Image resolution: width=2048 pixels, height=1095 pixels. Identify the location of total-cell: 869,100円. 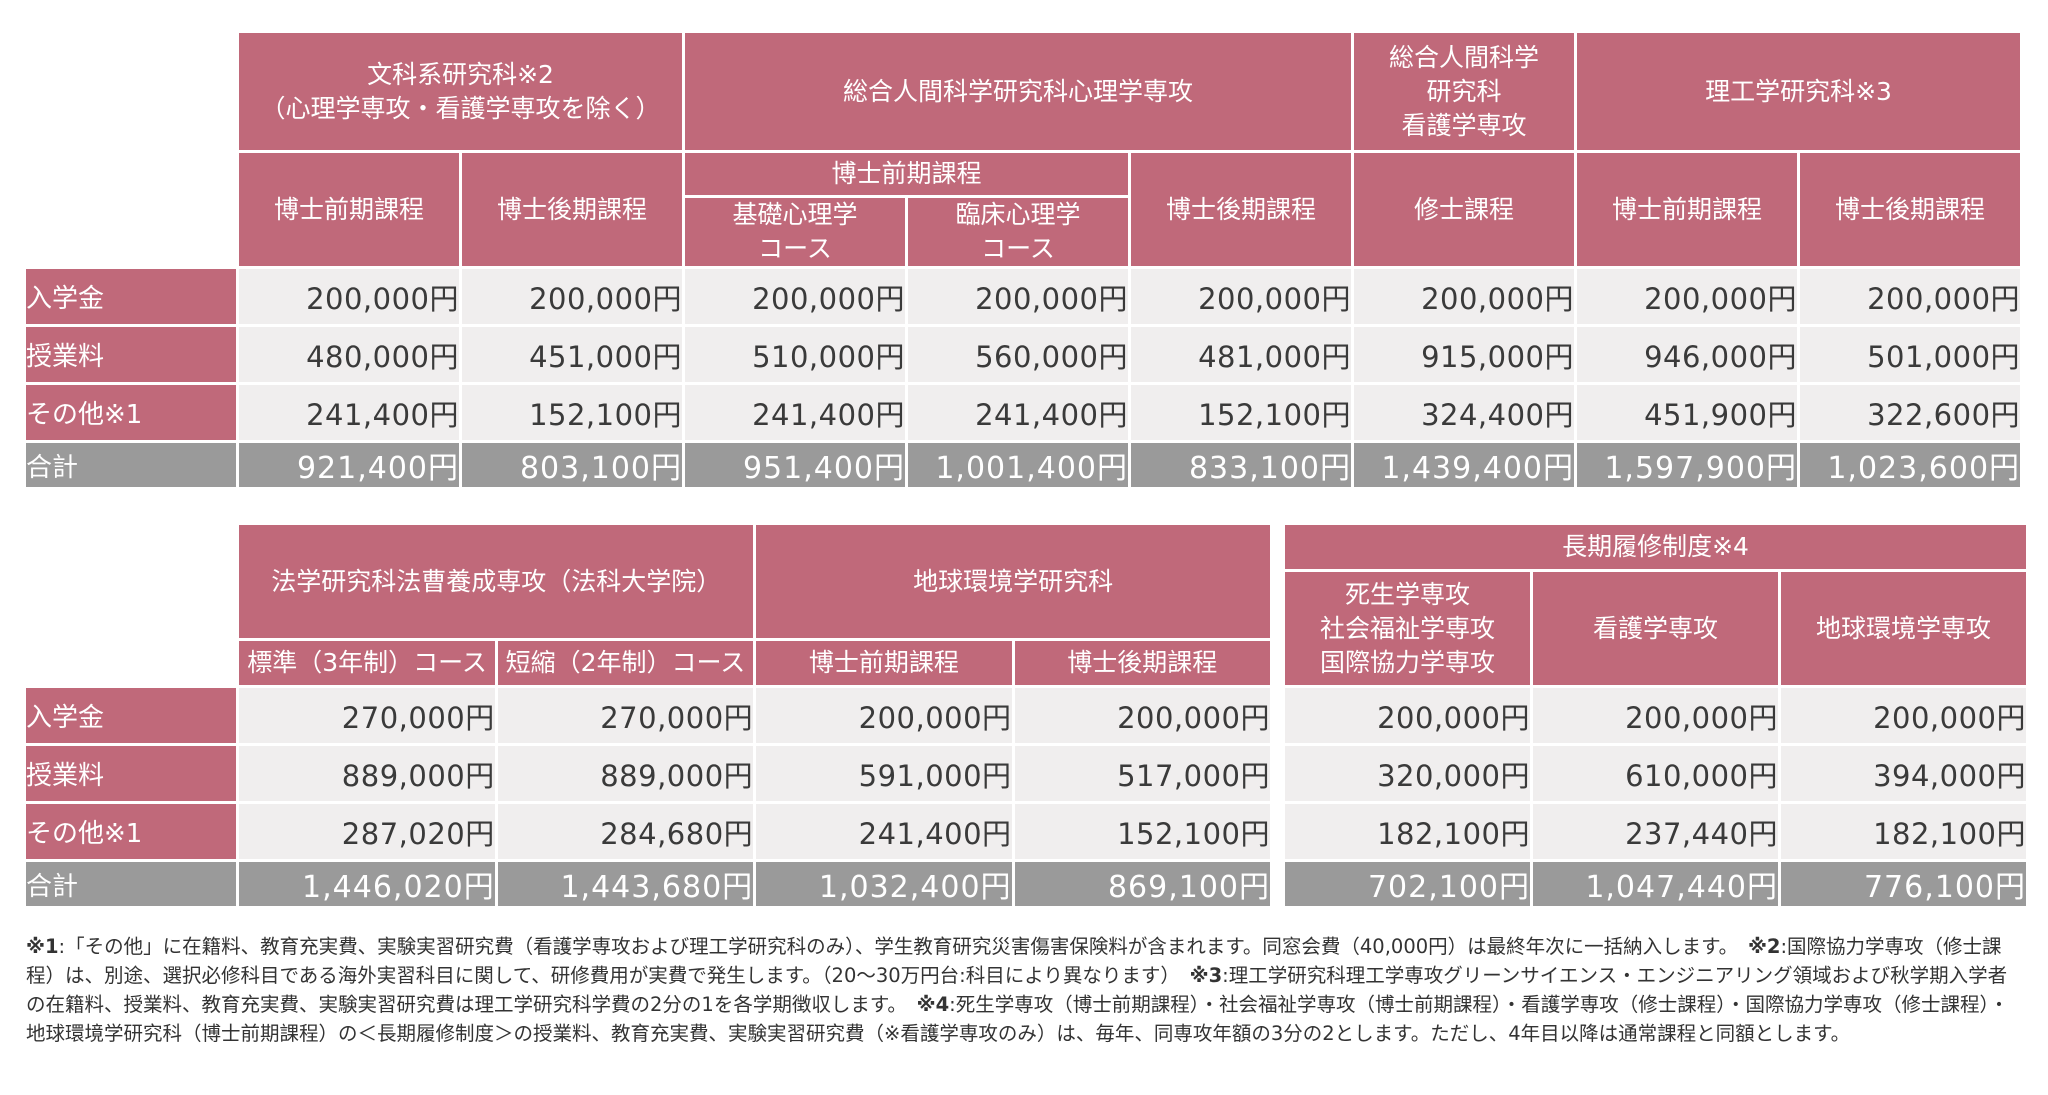
(1142, 884).